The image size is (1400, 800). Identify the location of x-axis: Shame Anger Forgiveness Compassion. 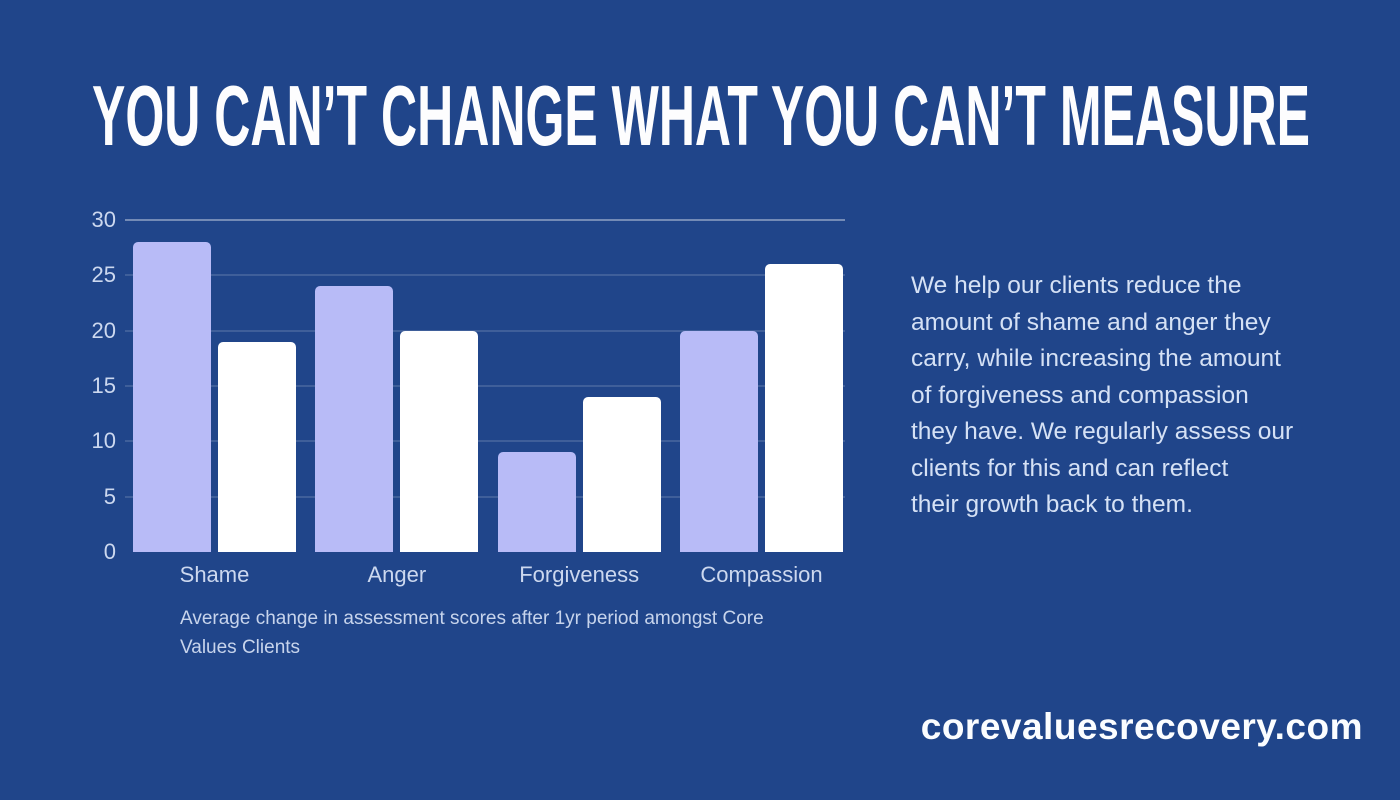
(488, 575).